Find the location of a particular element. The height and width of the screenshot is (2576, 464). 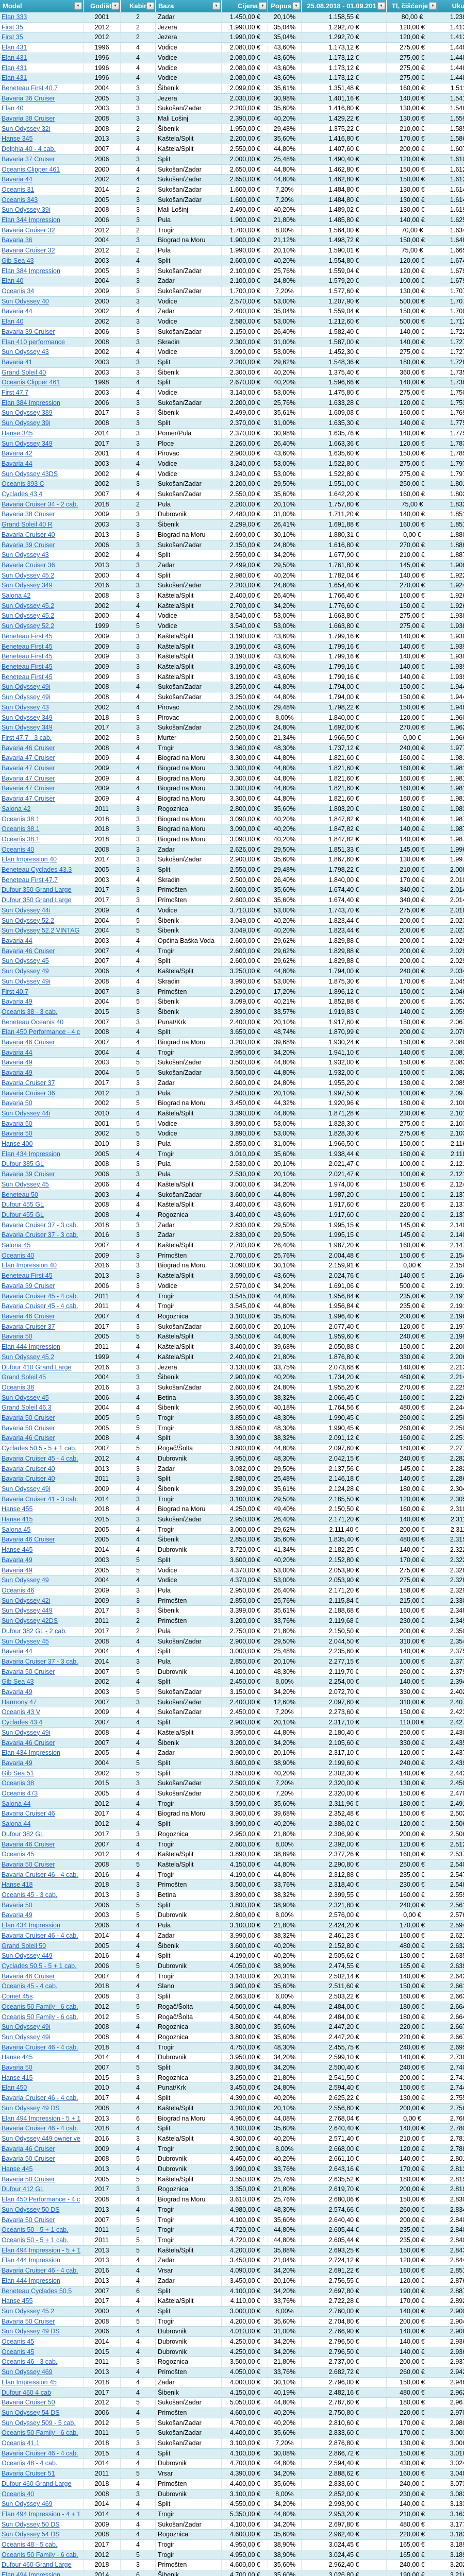

filter-dropdown-icon-week: ▼ is located at coordinates (381, 6).